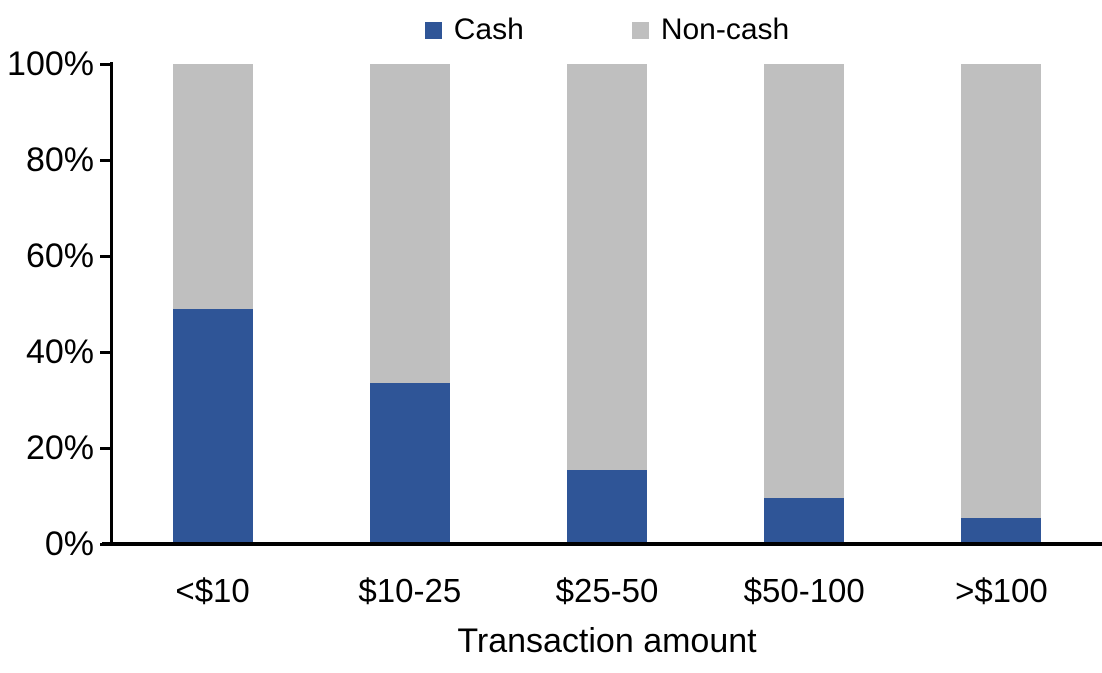  What do you see at coordinates (725, 29) in the screenshot?
I see `non-cash-legend-label: Non-cash` at bounding box center [725, 29].